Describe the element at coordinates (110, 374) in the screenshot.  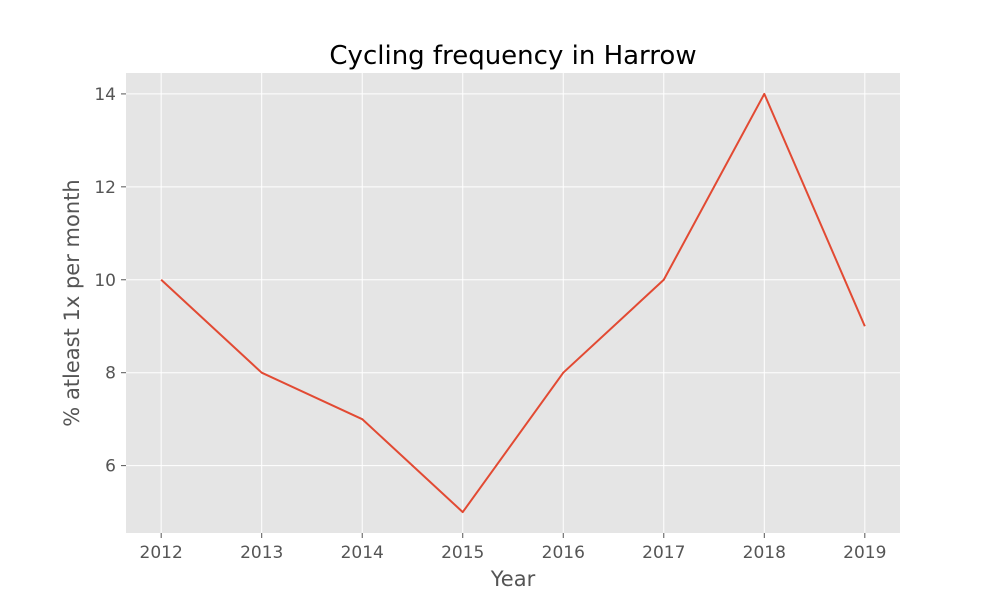
I see `y-tick-label: 8` at that location.